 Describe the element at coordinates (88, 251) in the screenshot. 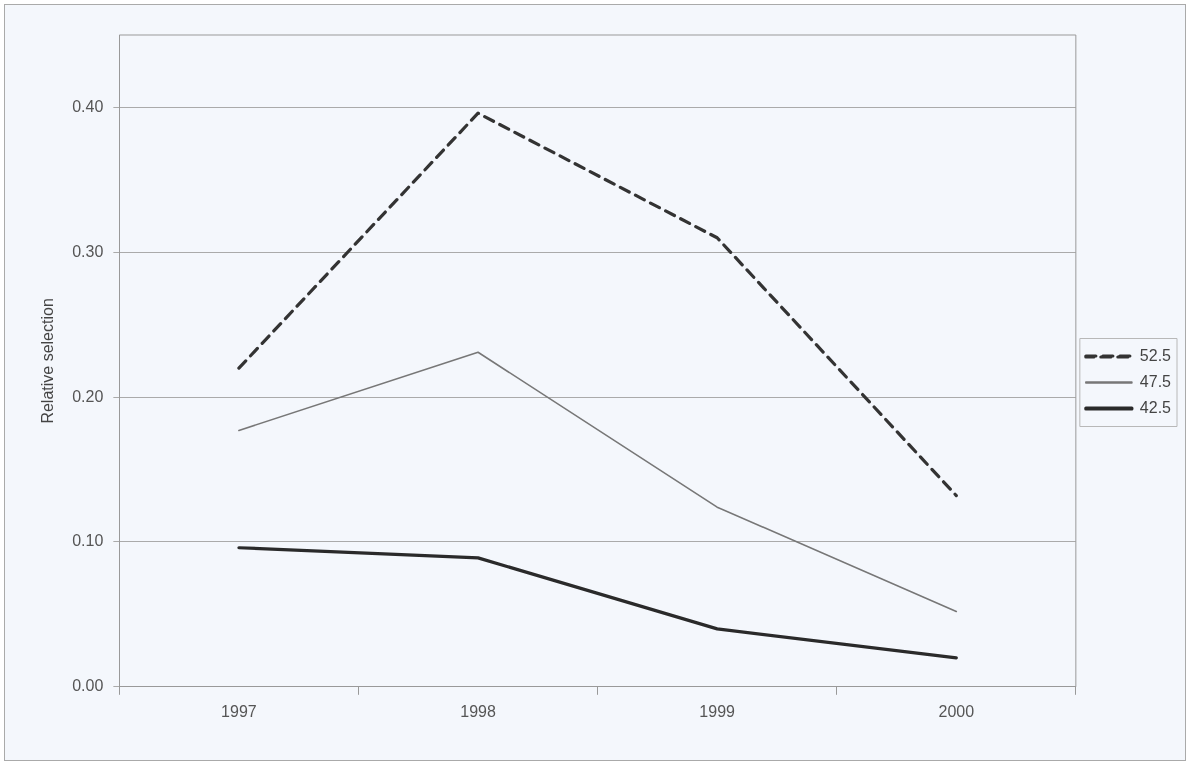

I see `y-tick-label: 0.30` at that location.